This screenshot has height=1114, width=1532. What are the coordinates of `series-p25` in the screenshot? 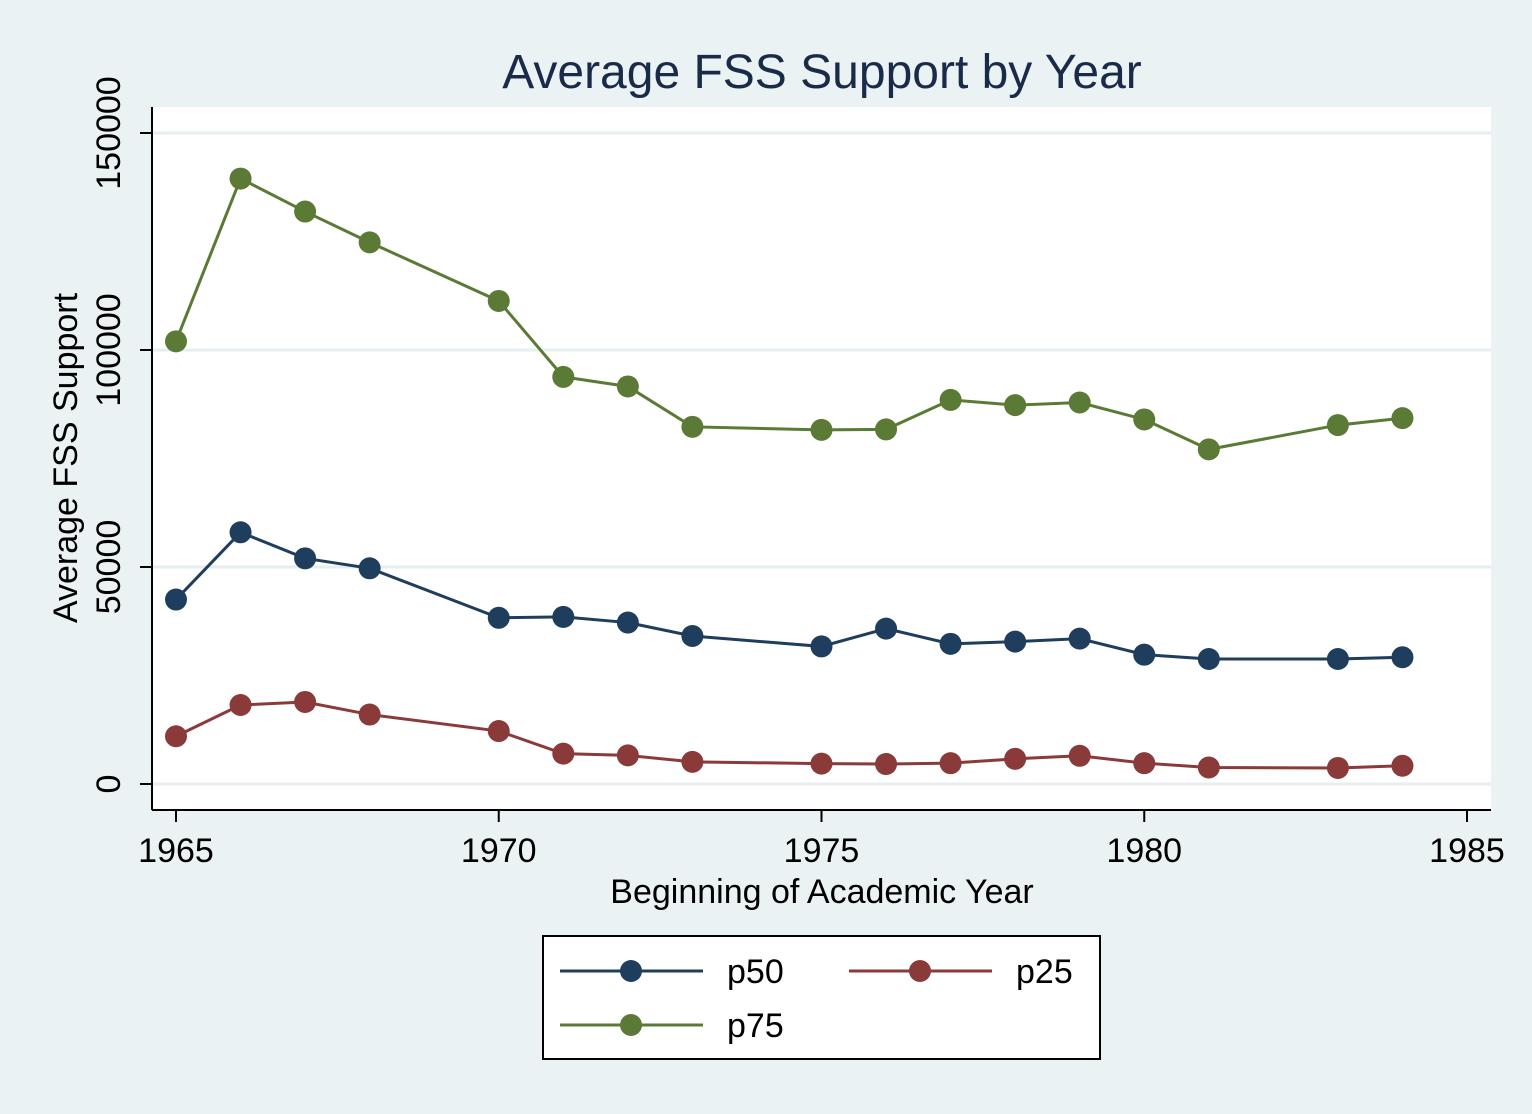 It's located at (789, 734).